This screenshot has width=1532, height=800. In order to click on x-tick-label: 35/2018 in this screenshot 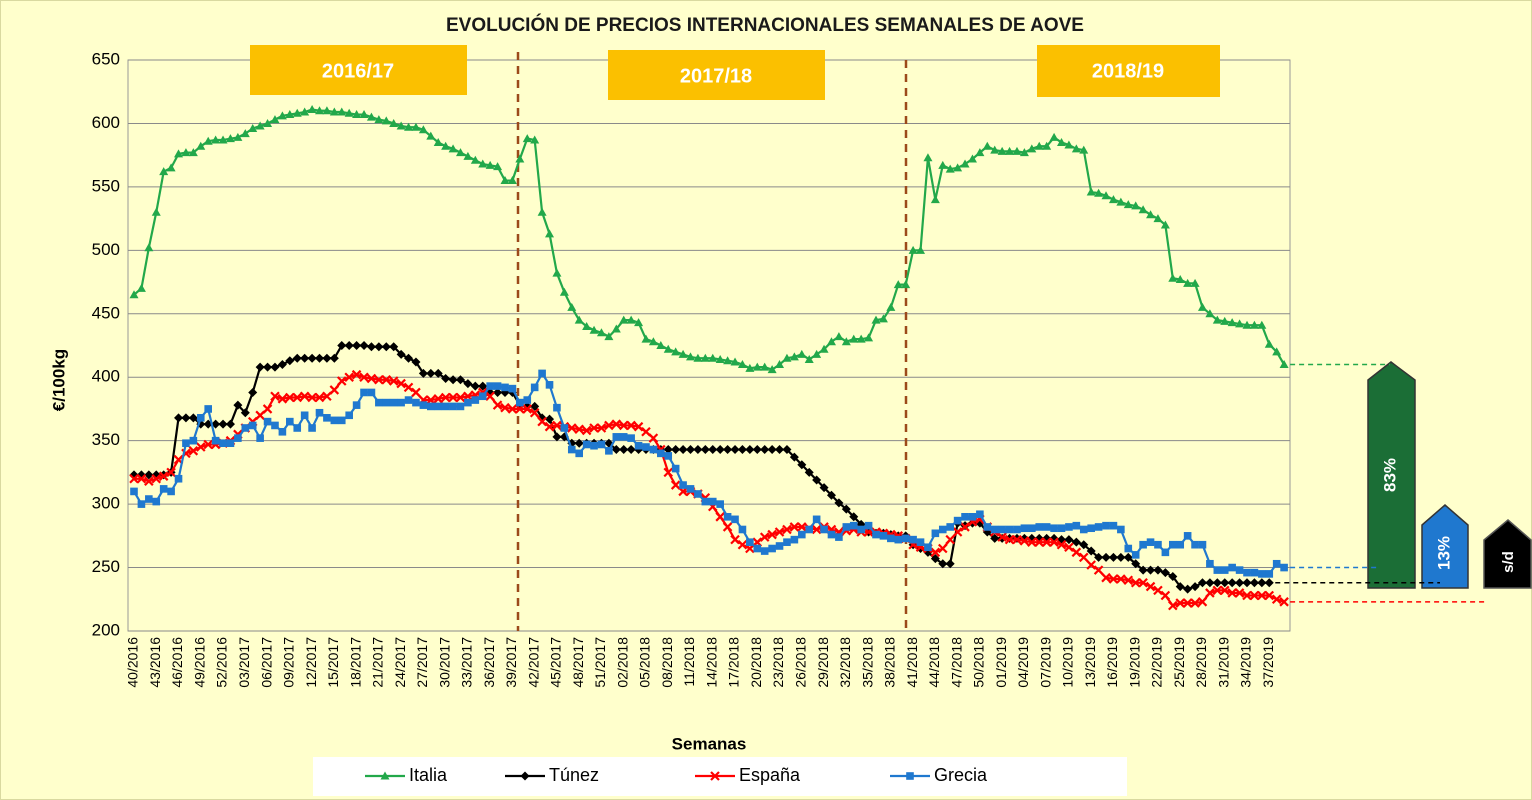, I will do `click(867, 662)`.